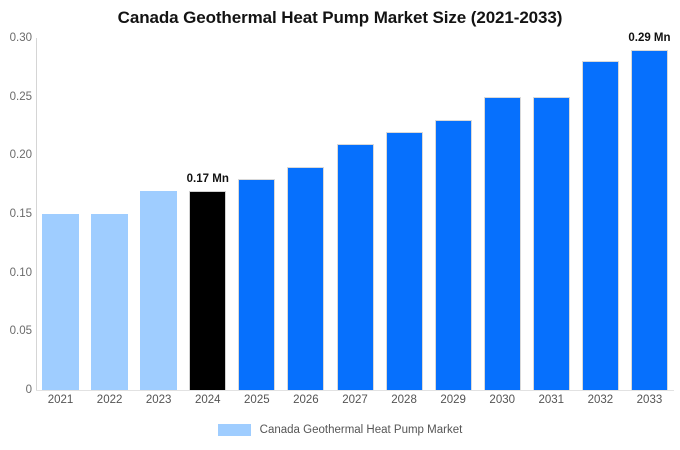 The width and height of the screenshot is (680, 450). Describe the element at coordinates (306, 400) in the screenshot. I see `x-axis-tick-label: 2026` at that location.